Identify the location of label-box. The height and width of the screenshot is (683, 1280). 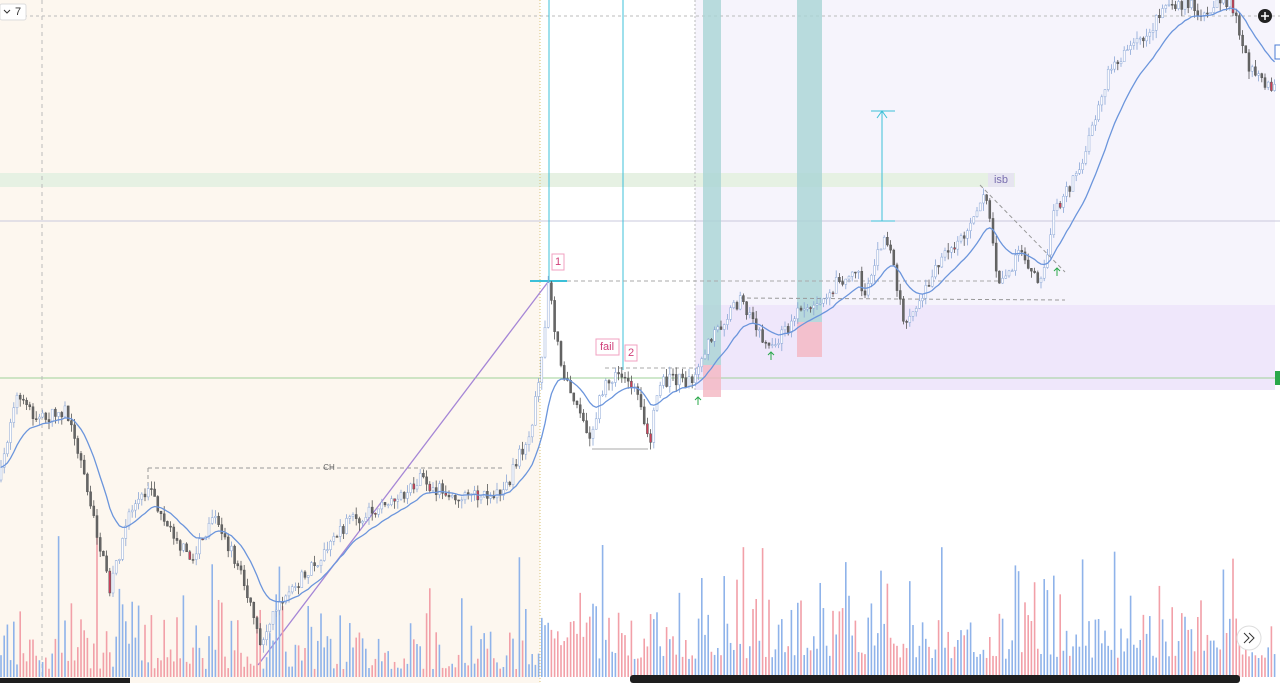
(1001, 180).